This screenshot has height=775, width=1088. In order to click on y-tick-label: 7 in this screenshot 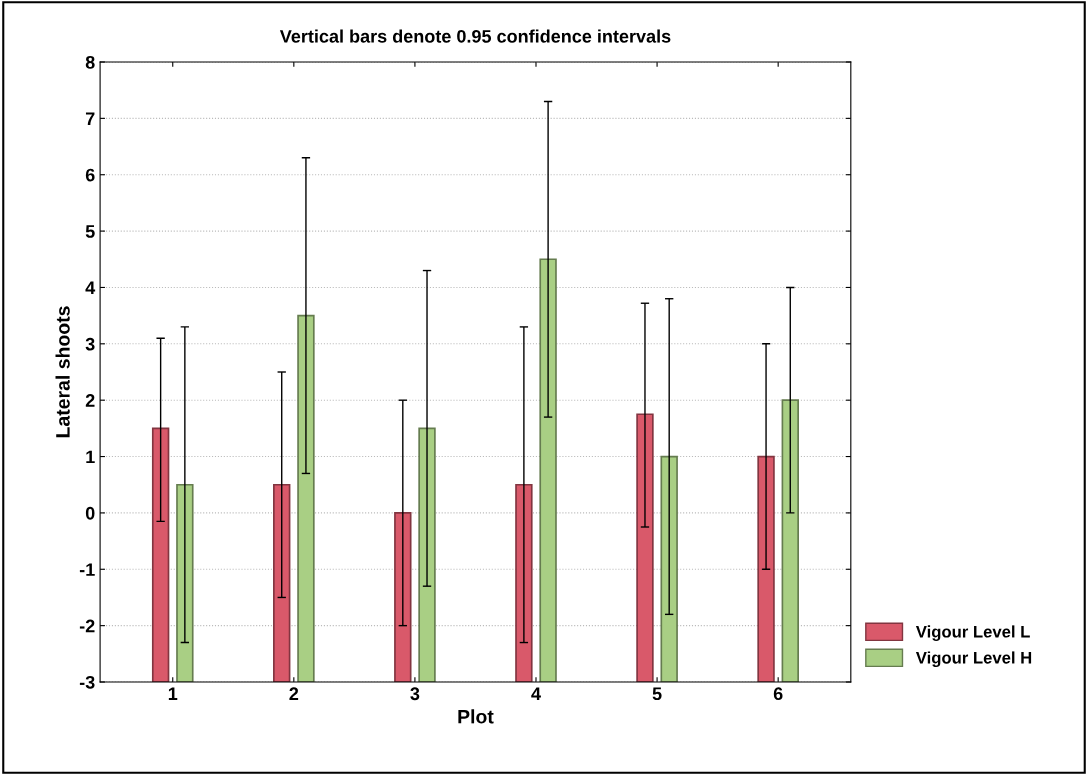, I will do `click(90, 118)`.